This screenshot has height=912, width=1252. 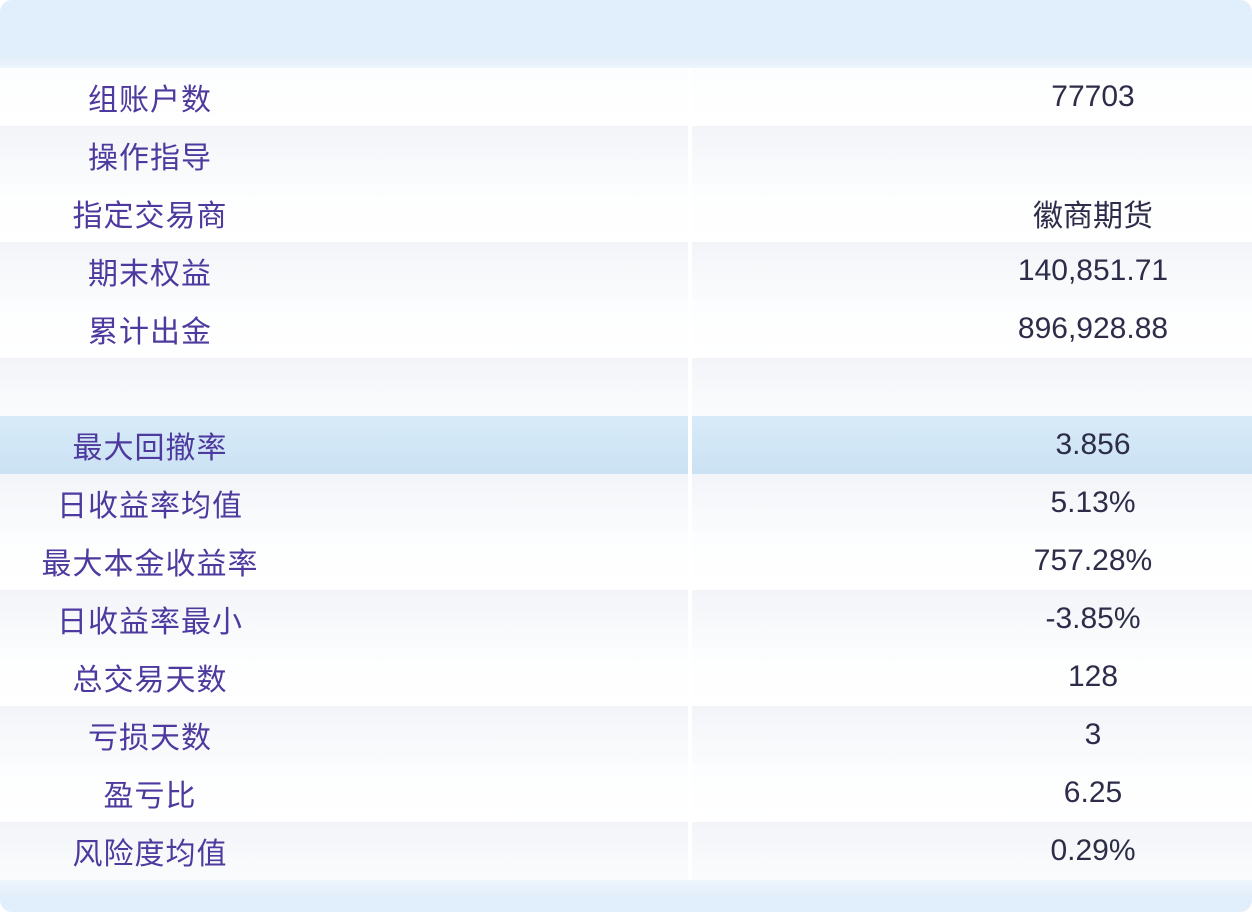 What do you see at coordinates (1093, 270) in the screenshot?
I see `row-value: 140,851.71` at bounding box center [1093, 270].